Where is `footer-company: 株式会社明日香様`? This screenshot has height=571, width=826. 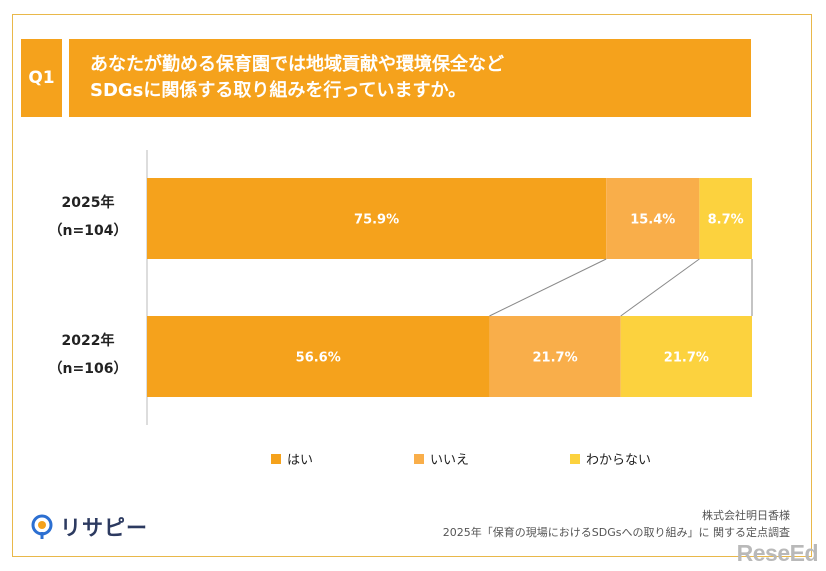
footer-company: 株式会社明日香様 is located at coordinates (746, 515).